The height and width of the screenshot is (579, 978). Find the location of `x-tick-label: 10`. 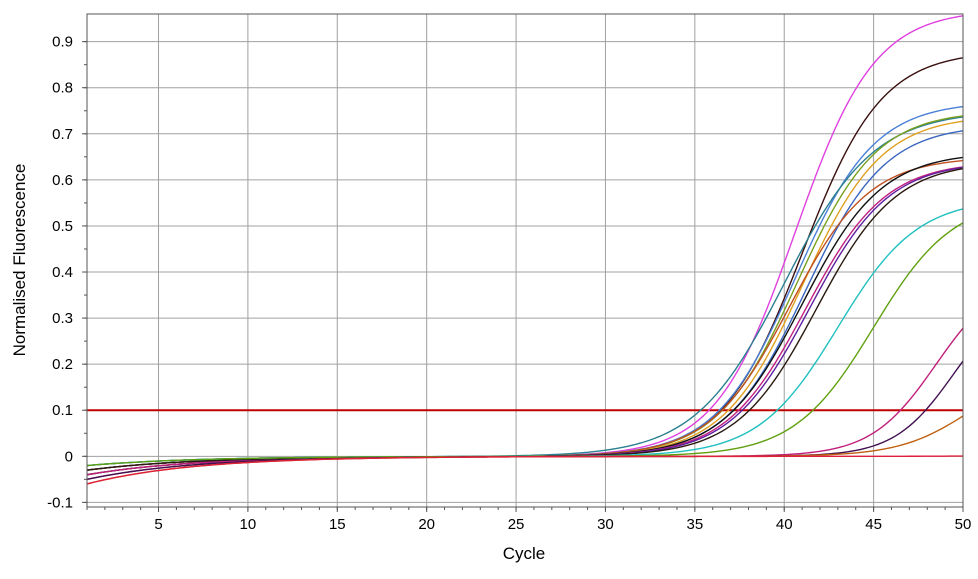

x-tick-label: 10 is located at coordinates (248, 524).